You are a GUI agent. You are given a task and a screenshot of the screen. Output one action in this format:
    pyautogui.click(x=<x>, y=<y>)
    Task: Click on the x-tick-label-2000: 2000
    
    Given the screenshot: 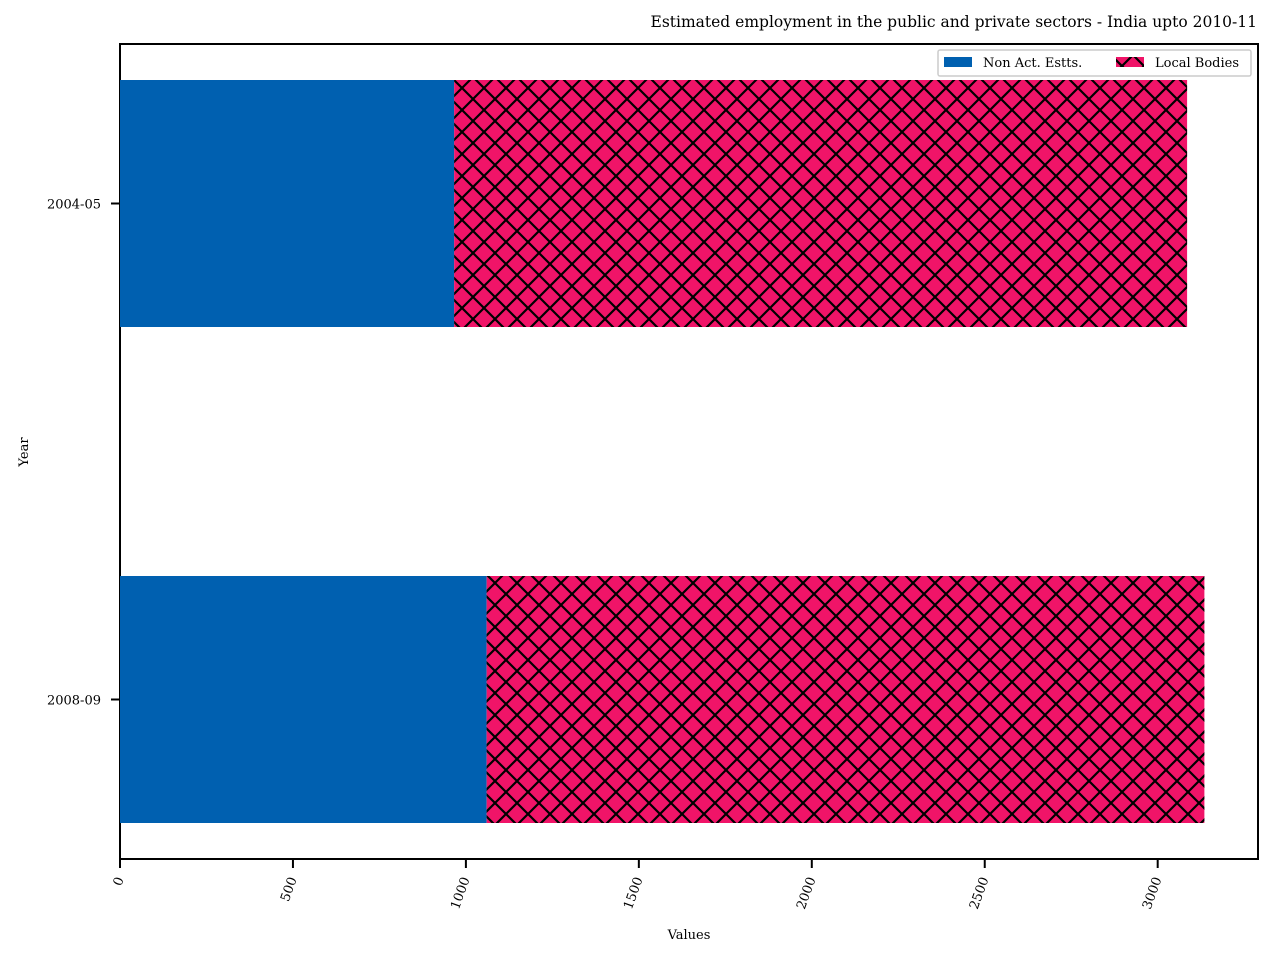 What is the action you would take?
    pyautogui.click(x=806, y=893)
    